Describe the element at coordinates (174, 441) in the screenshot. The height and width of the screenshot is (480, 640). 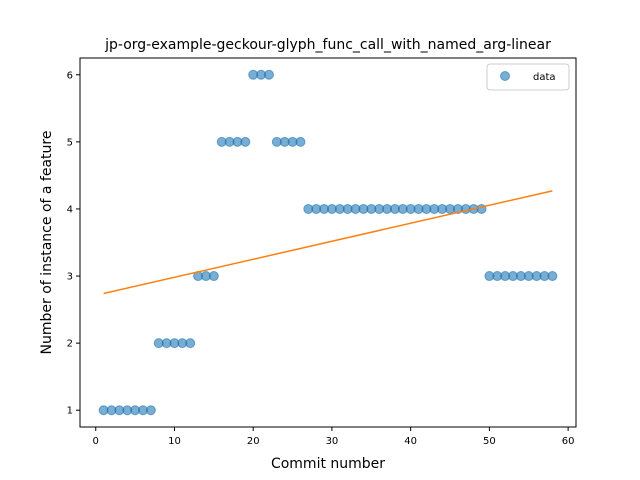
I see `x-tick-label: 10` at that location.